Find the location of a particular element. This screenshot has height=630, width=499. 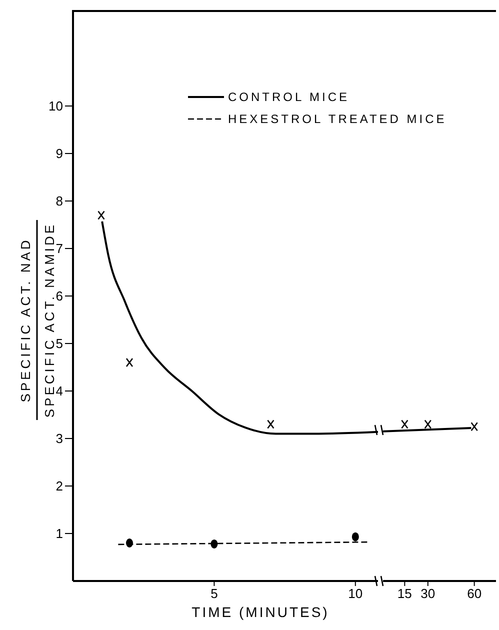

y-tick-label: 2 is located at coordinates (59, 486).